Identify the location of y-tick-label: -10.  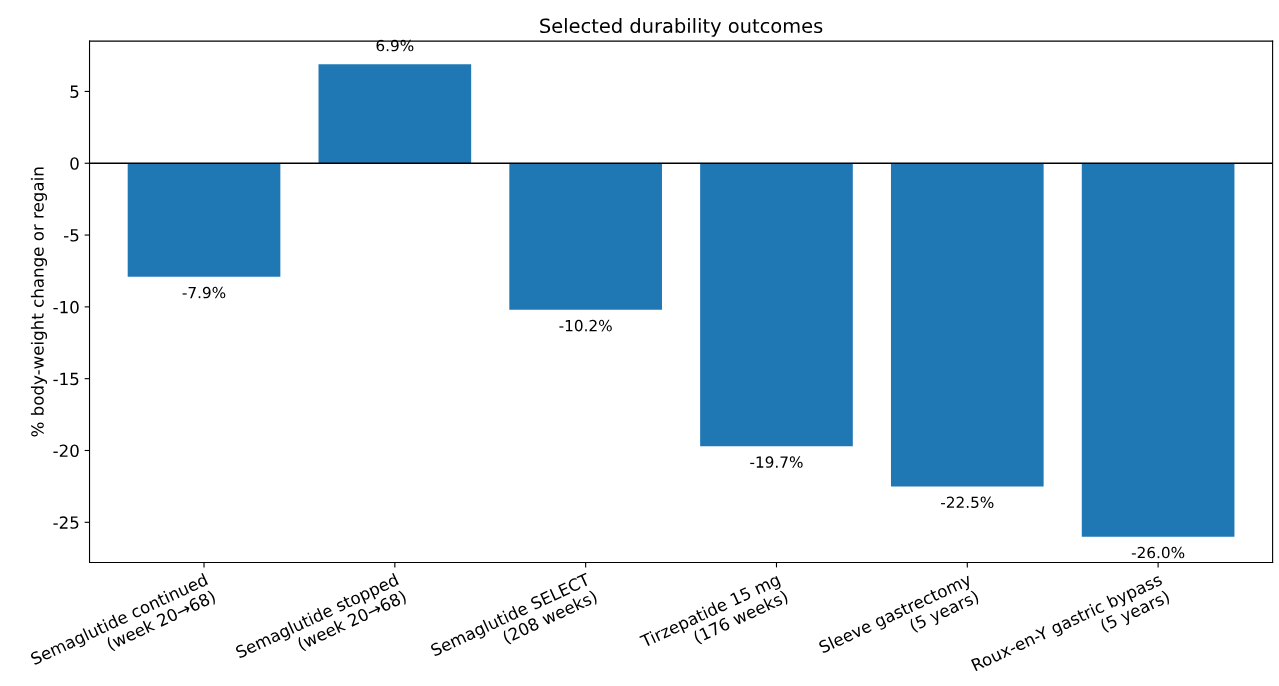
(66, 307).